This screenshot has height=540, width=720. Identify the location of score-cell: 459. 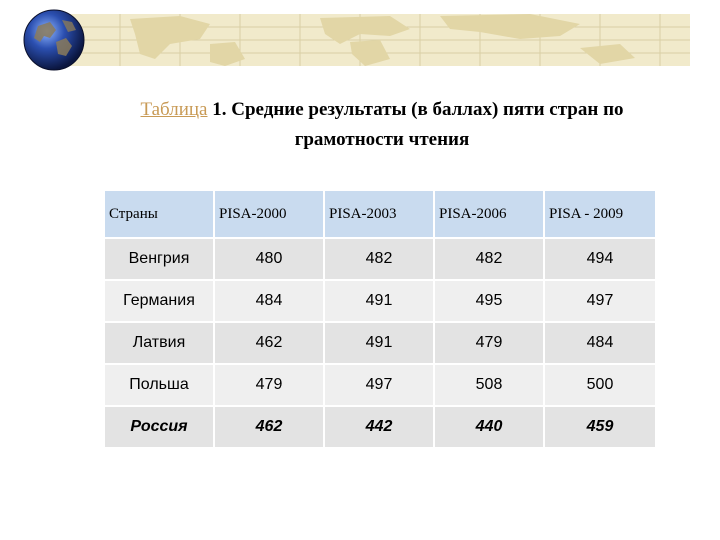
(601, 426).